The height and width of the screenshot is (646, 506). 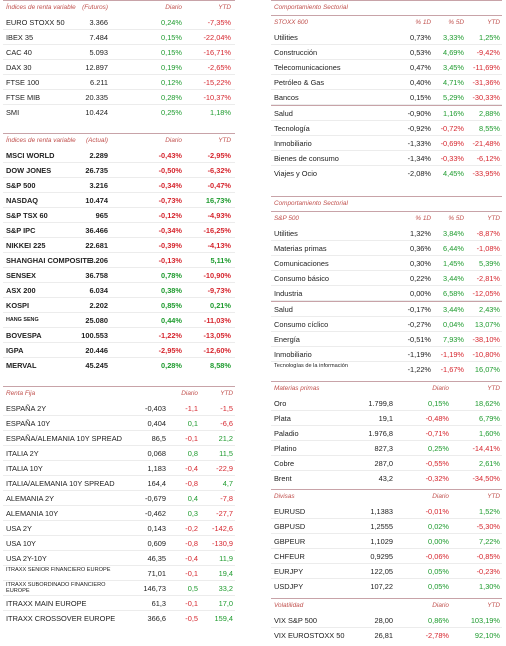 I want to click on row-label: Petróleo & Gas, so click(x=299, y=82).